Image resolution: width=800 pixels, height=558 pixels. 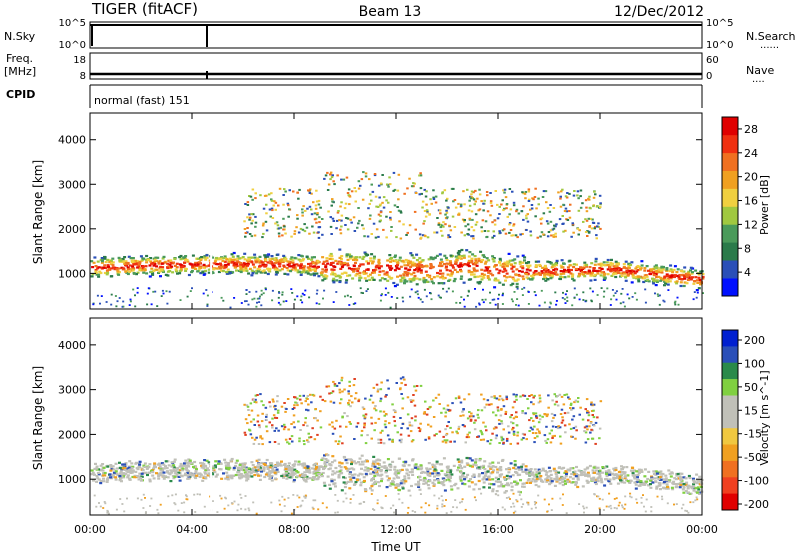 I want to click on freq-label: Freq., so click(x=19, y=58).